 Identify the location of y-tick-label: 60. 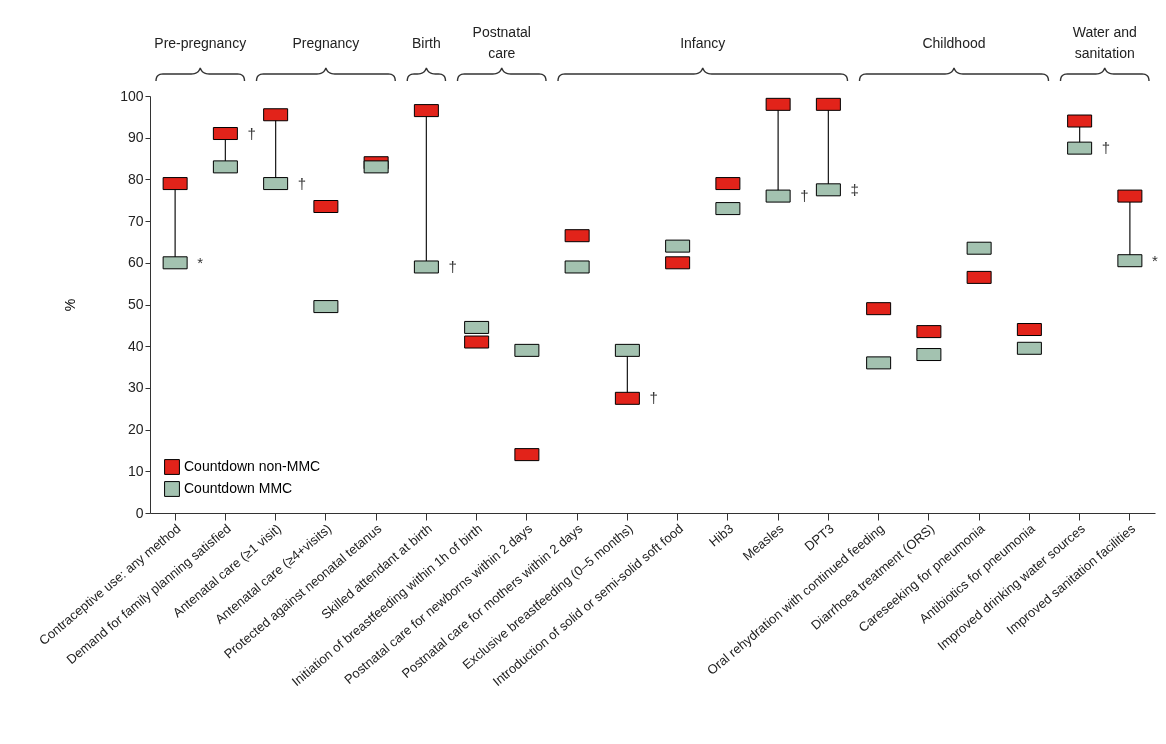
(135, 262).